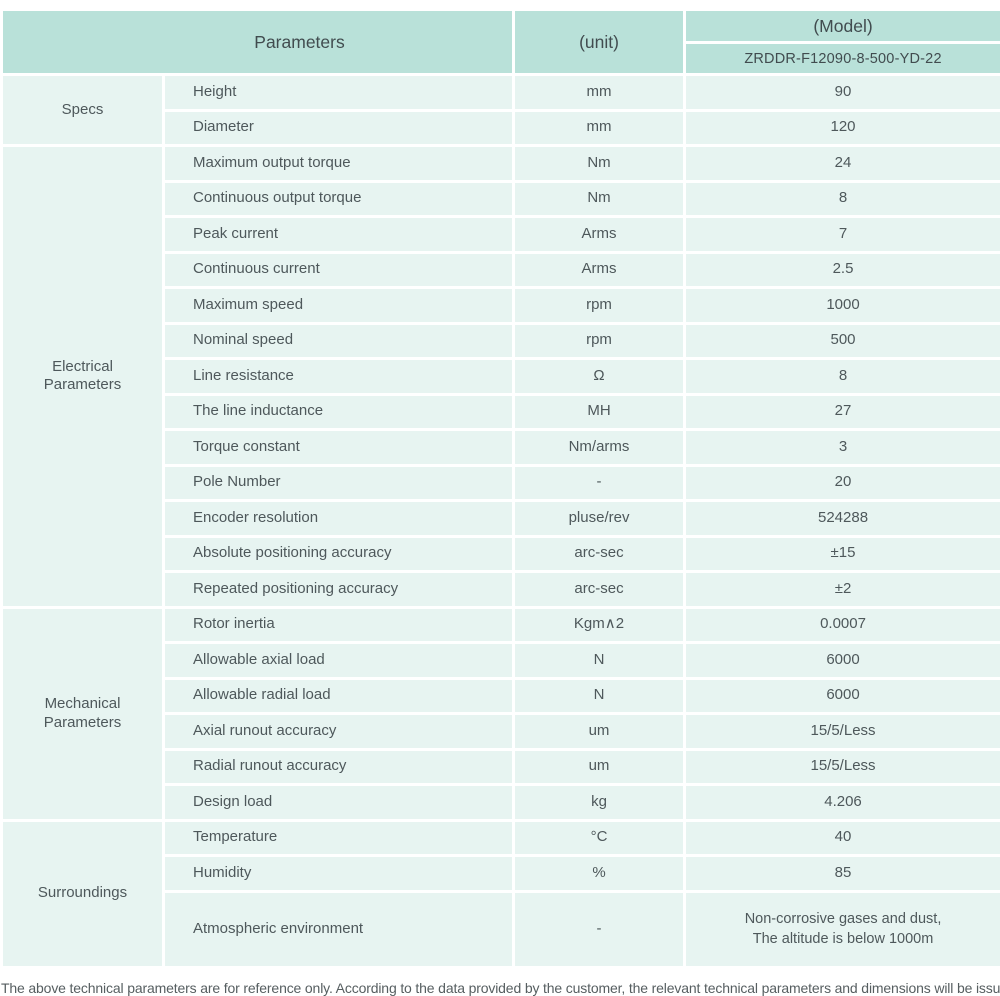  Describe the element at coordinates (842, 59) in the screenshot. I see `model-number: ZRDDR-F12090-8-500-YD-22` at that location.